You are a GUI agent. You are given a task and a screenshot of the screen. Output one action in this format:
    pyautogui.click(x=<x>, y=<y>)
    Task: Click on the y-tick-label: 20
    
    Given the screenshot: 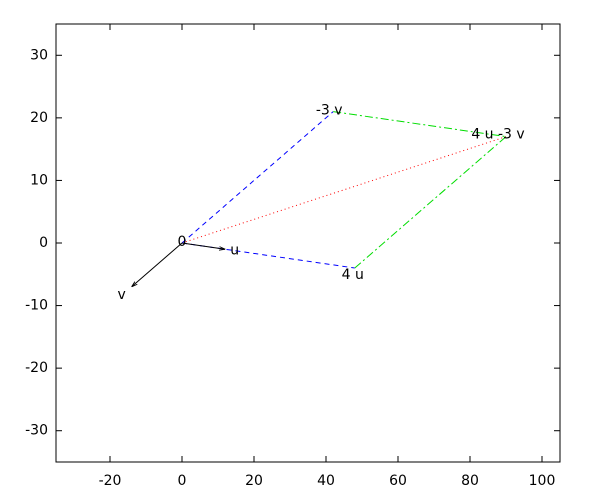 What is the action you would take?
    pyautogui.click(x=39, y=118)
    